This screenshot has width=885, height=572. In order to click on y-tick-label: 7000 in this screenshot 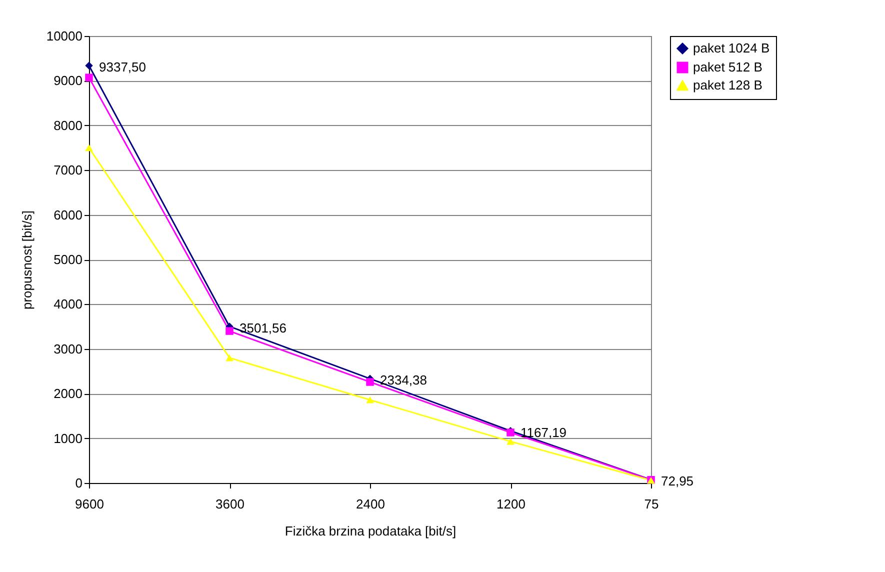, I will do `click(68, 170)`.